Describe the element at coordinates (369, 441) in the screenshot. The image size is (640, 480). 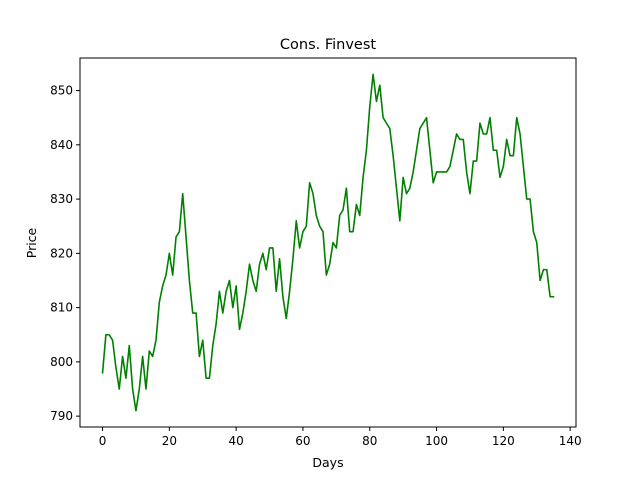
I see `x-tick-label: 80` at that location.